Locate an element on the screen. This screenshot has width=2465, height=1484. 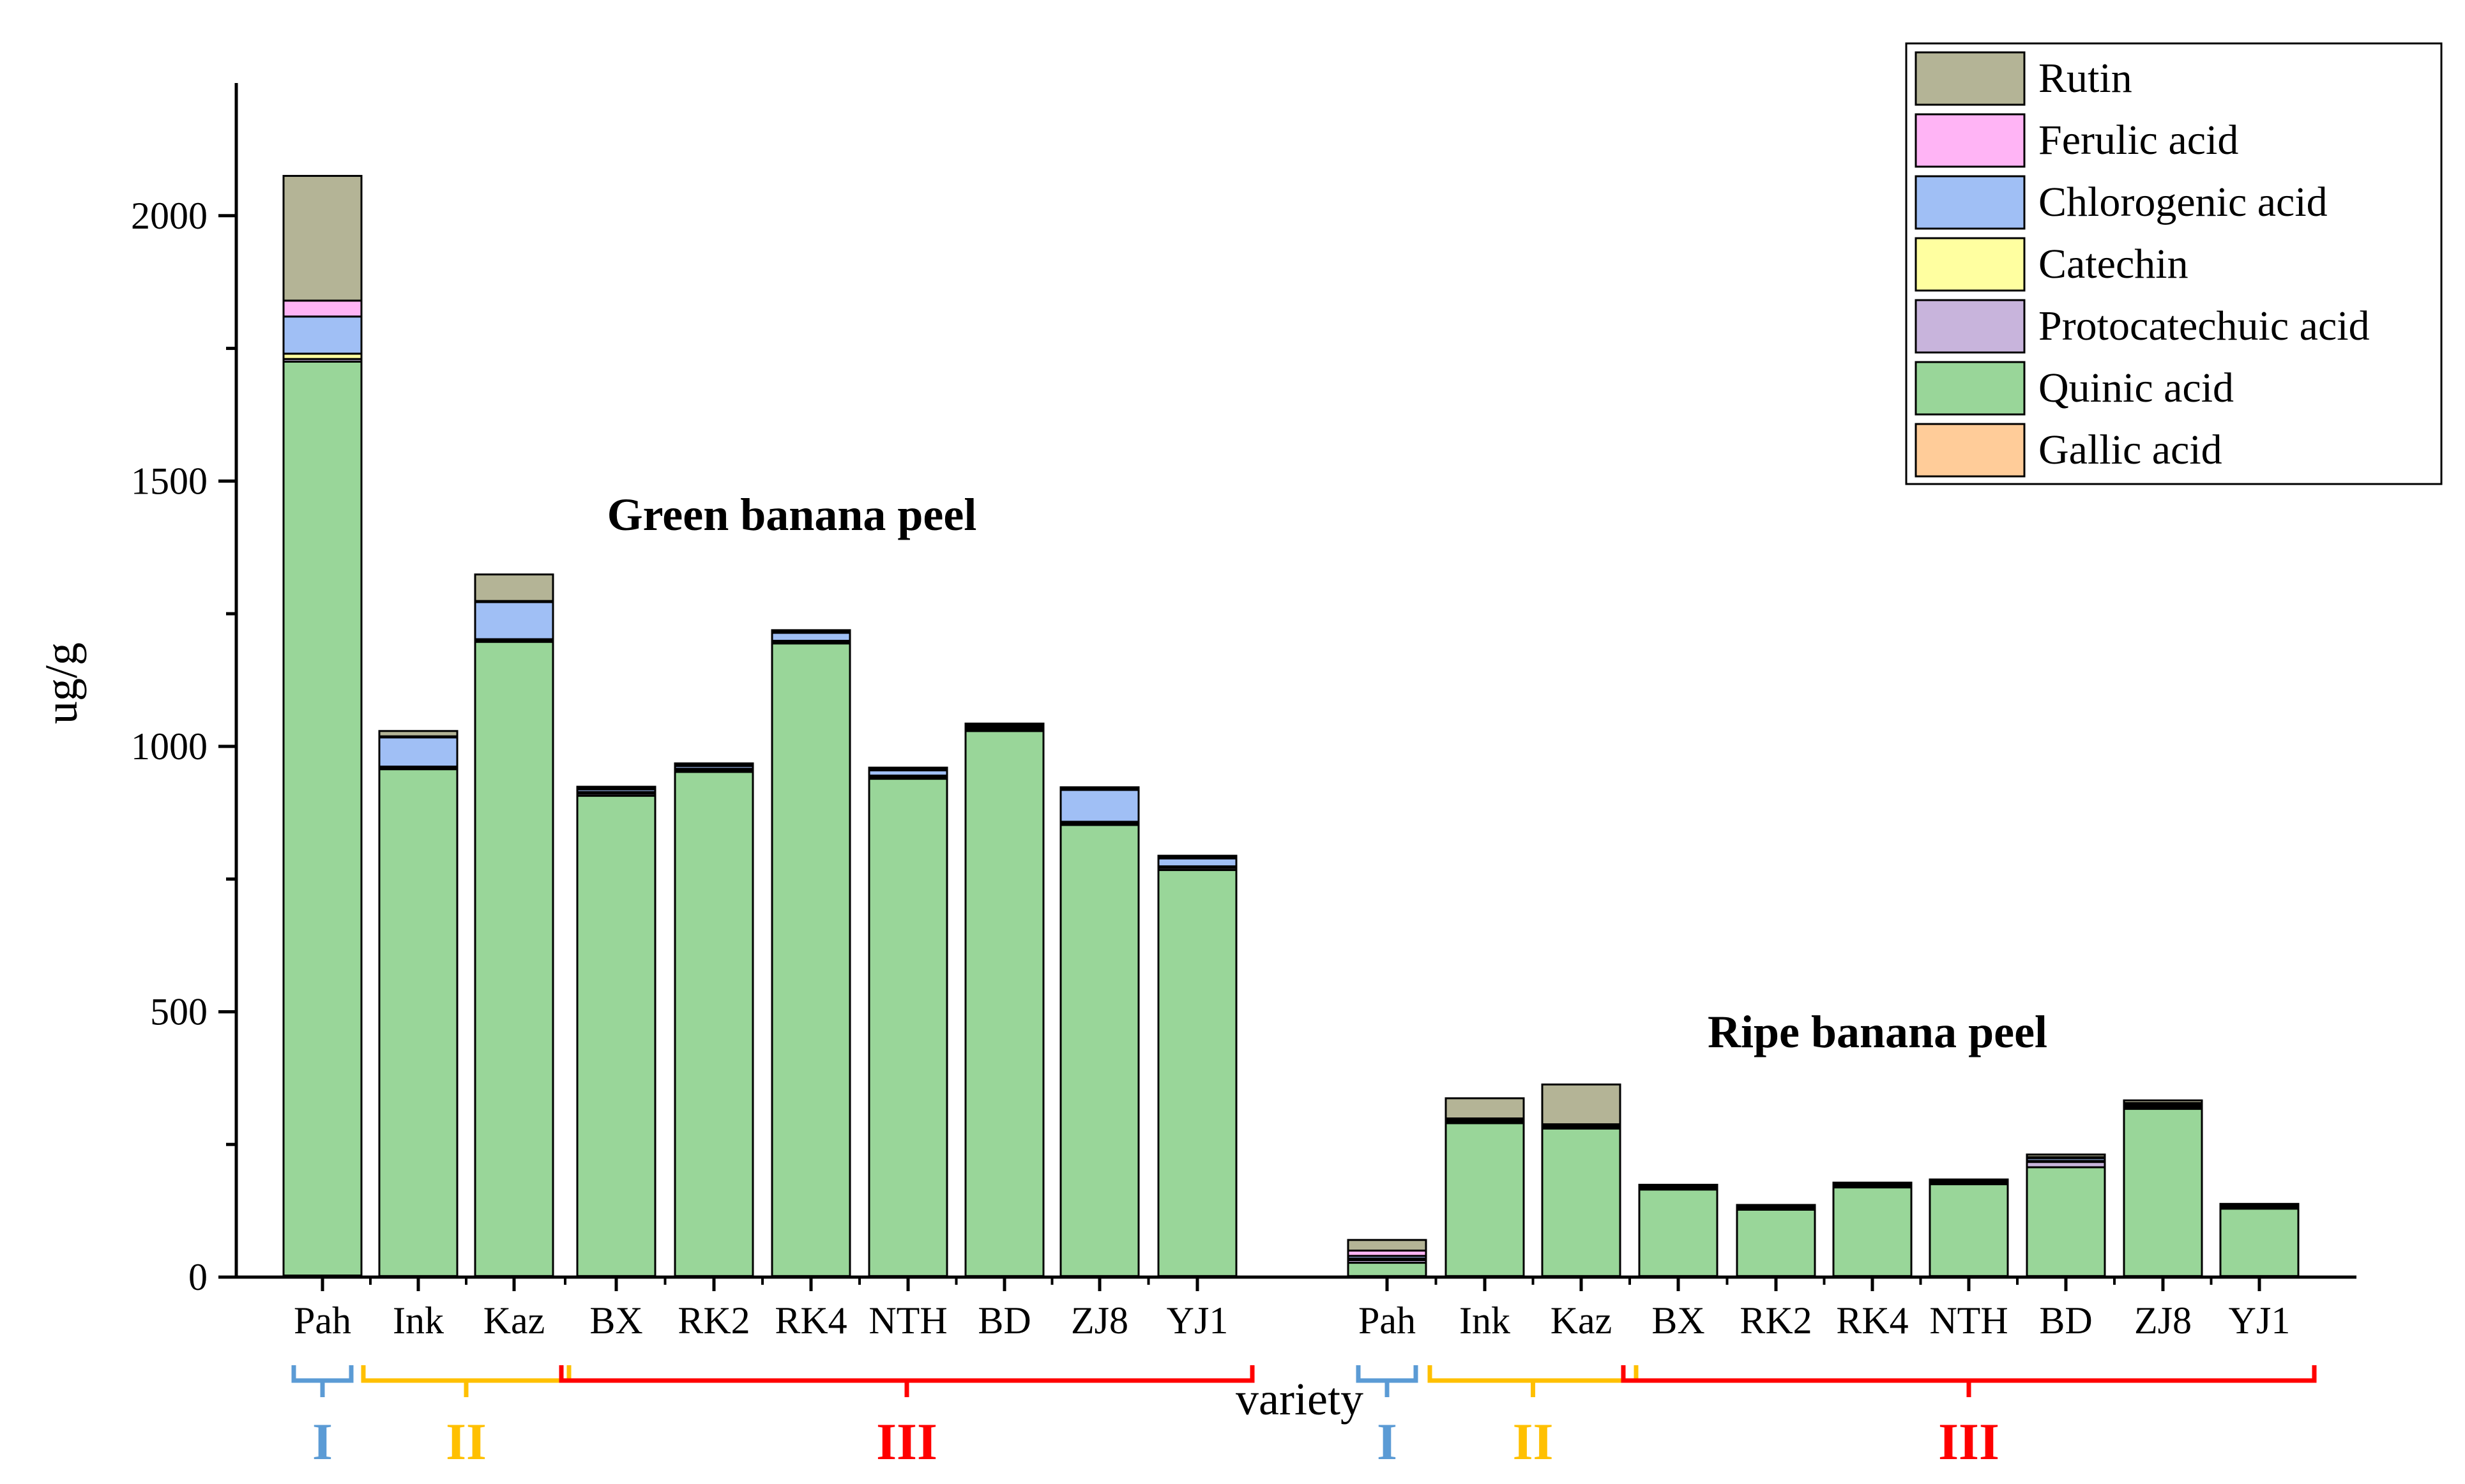
y-tick-label: 1000 is located at coordinates (169, 746).